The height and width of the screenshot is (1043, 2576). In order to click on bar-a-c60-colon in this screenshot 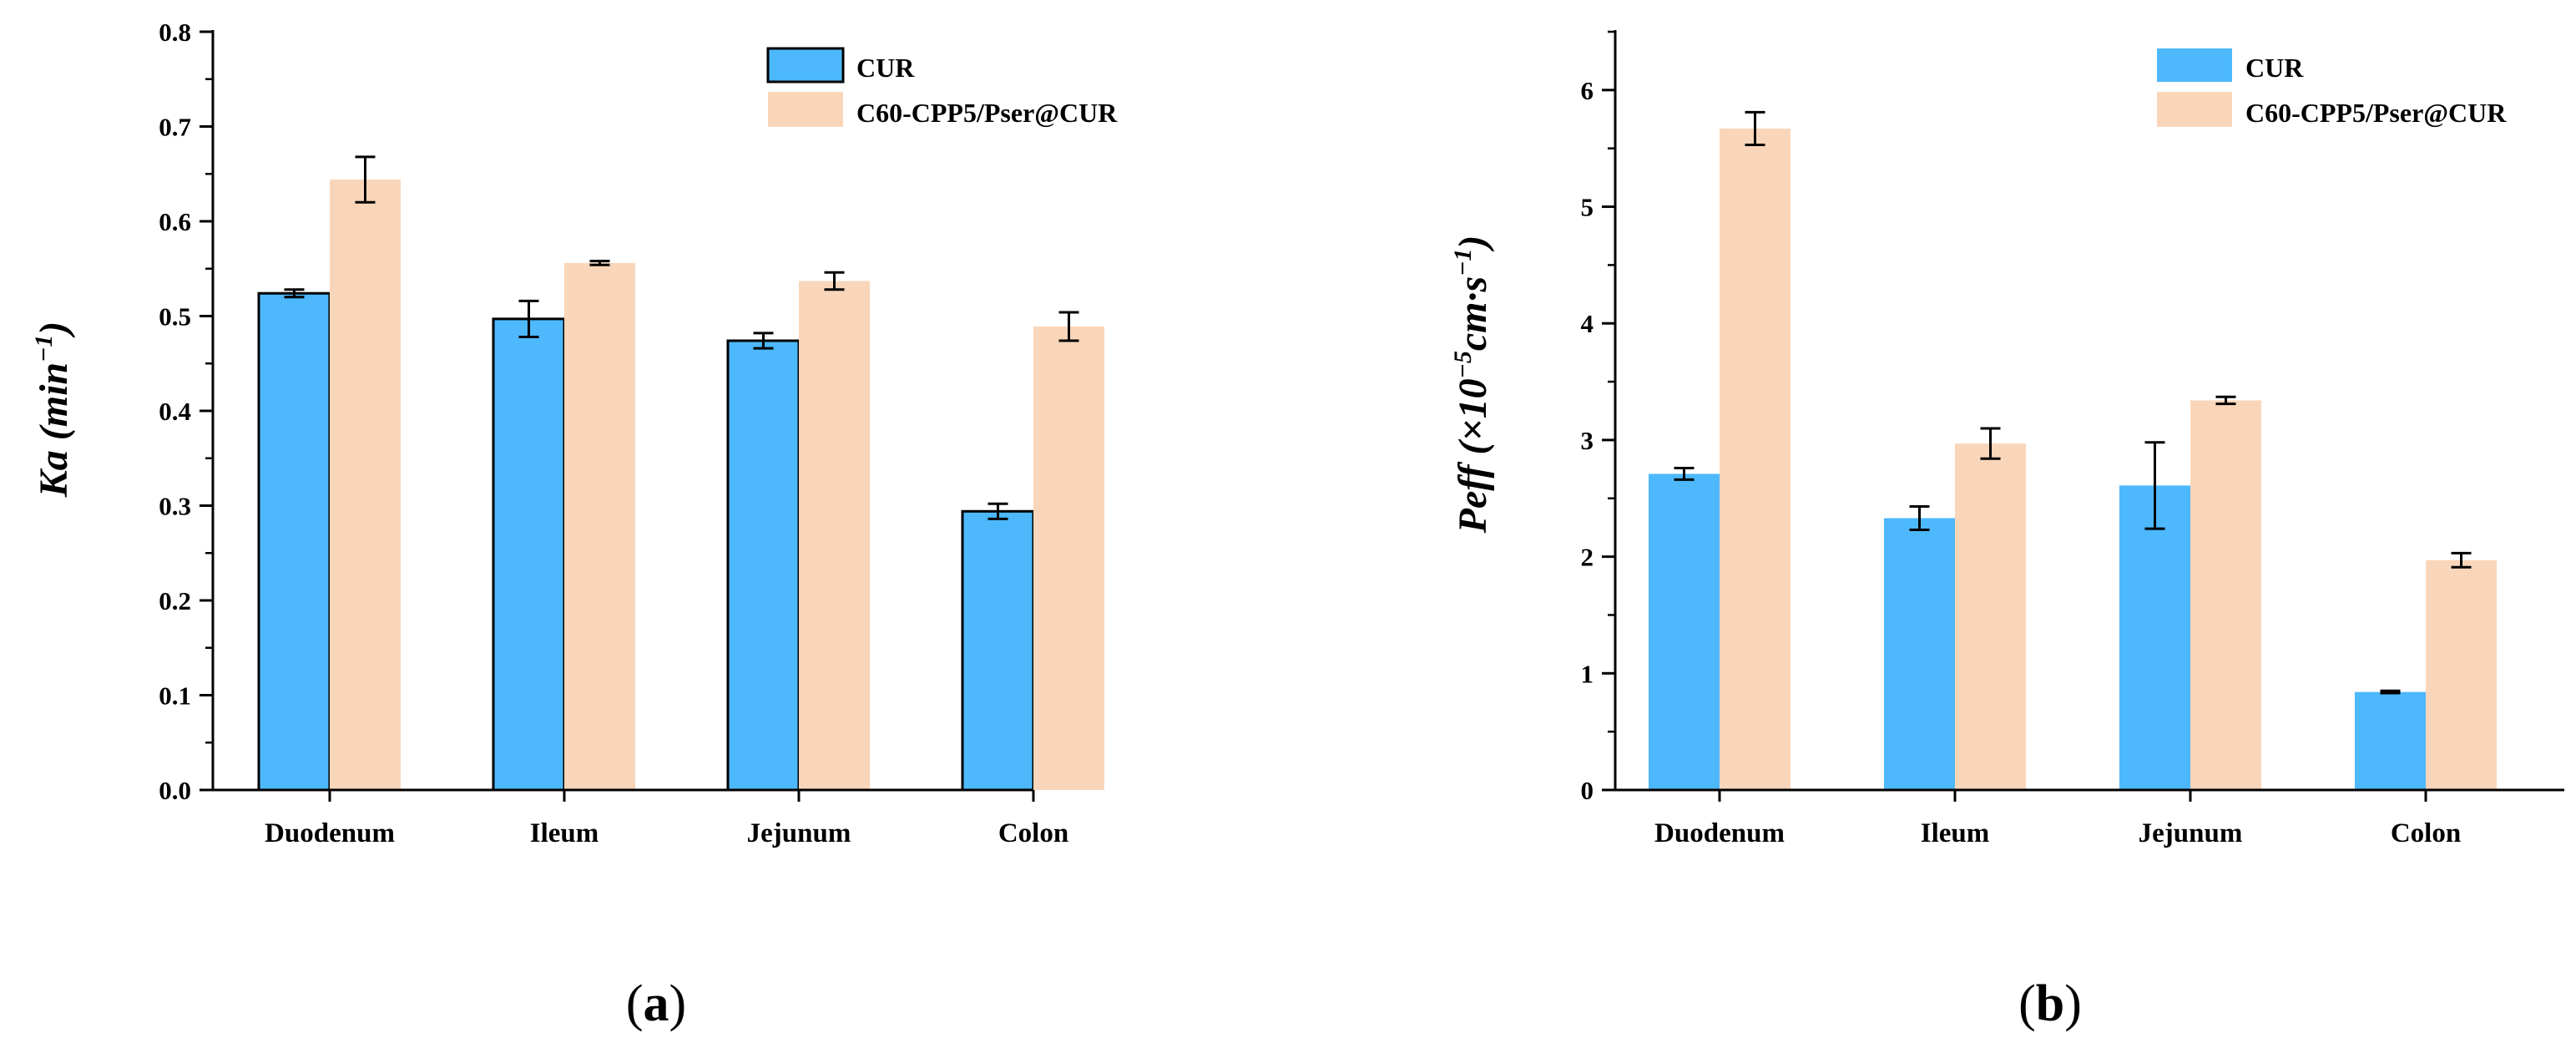, I will do `click(1068, 558)`.